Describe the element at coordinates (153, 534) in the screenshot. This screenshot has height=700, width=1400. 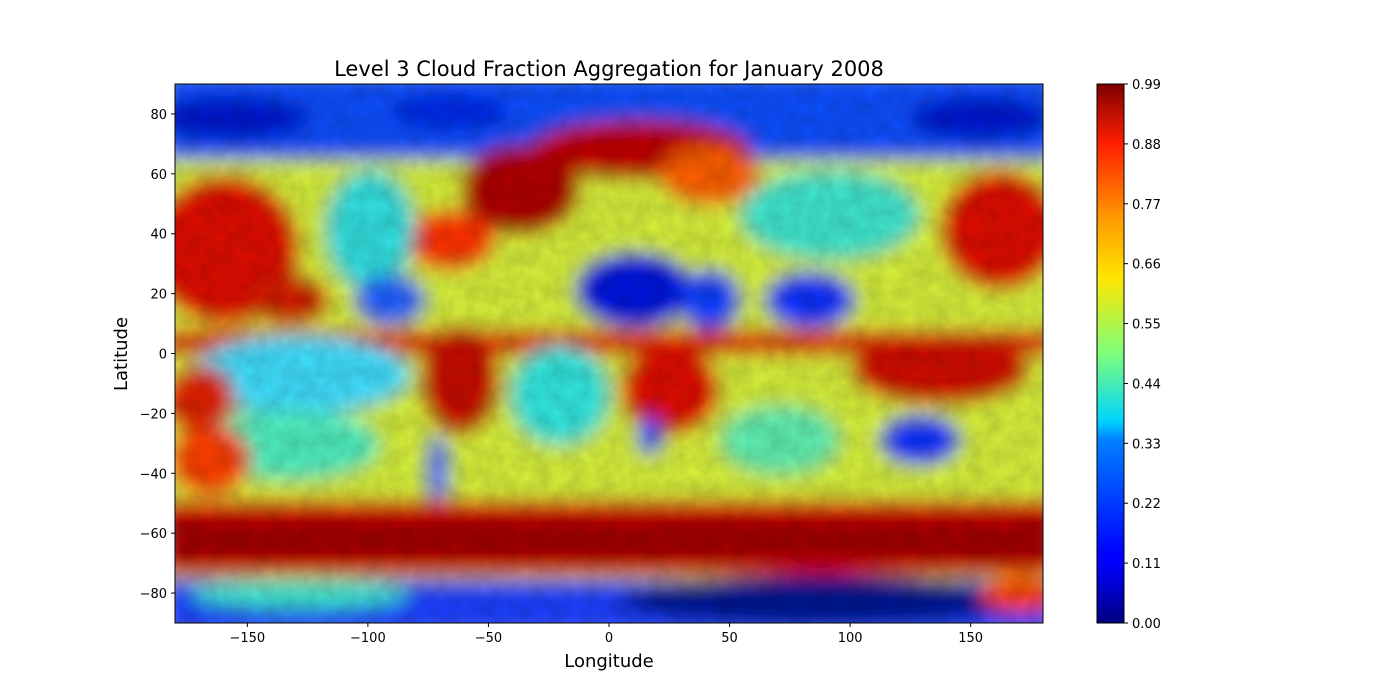
I see `y-tick-label: −60` at that location.